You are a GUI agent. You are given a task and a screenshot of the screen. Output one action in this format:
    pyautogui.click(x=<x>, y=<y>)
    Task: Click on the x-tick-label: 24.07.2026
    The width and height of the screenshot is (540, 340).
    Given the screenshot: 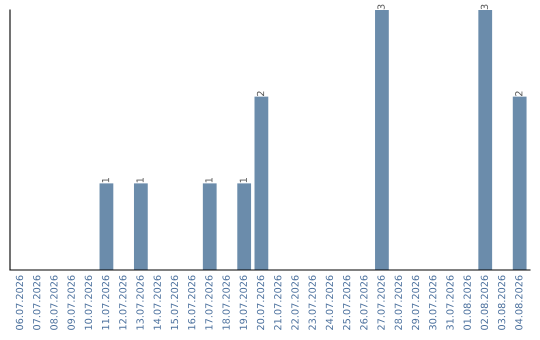 What is the action you would take?
    pyautogui.click(x=330, y=302)
    